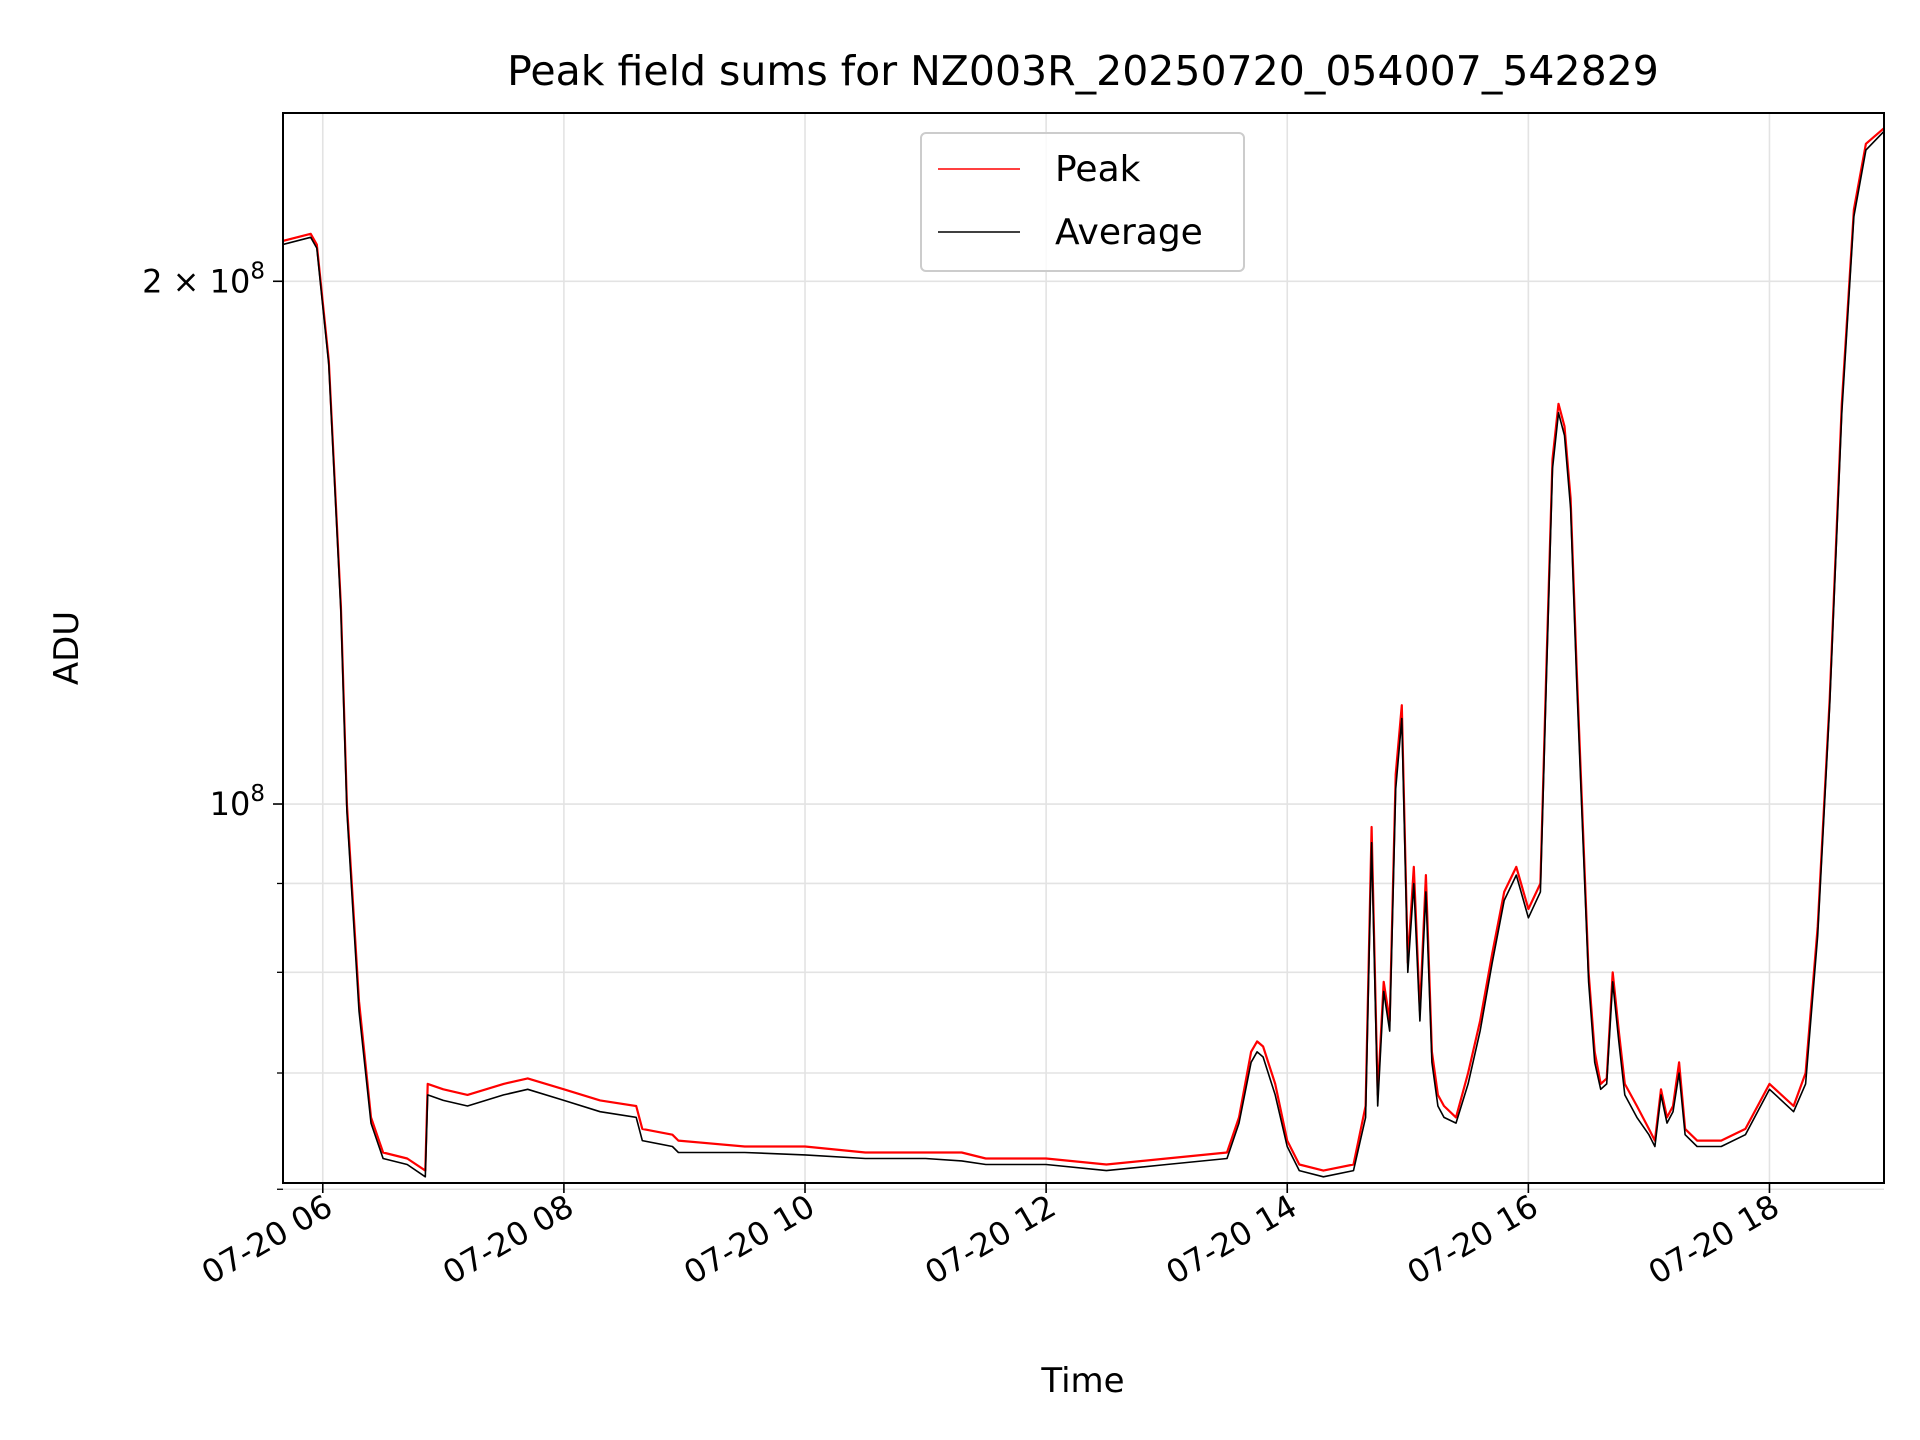 This screenshot has width=1920, height=1440. I want to click on x-axis-label: Time, so click(1082, 1381).